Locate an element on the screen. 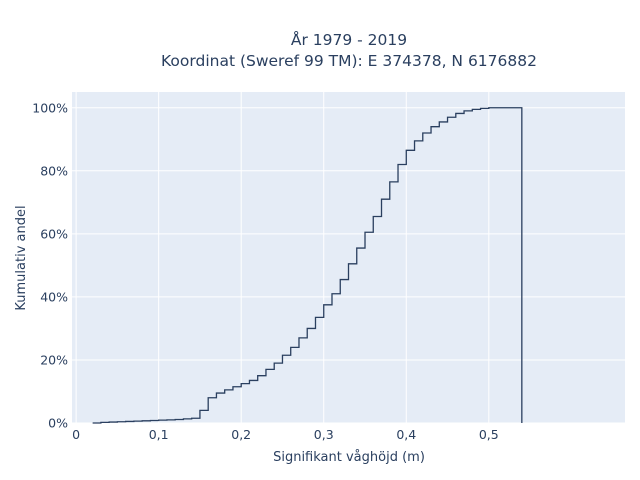 Image resolution: width=640 pixels, height=480 pixels. x-tick-labels: 0 0,1 0,2 0,3 0,4 0,5 is located at coordinates (285, 434).